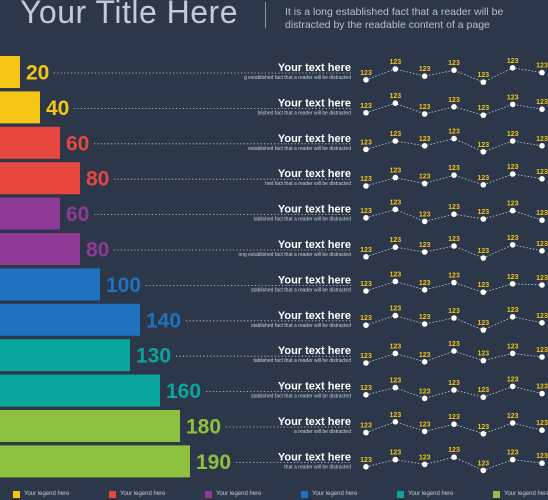 The width and height of the screenshot is (548, 500). I want to click on bar-value-label: 80, so click(97, 250).